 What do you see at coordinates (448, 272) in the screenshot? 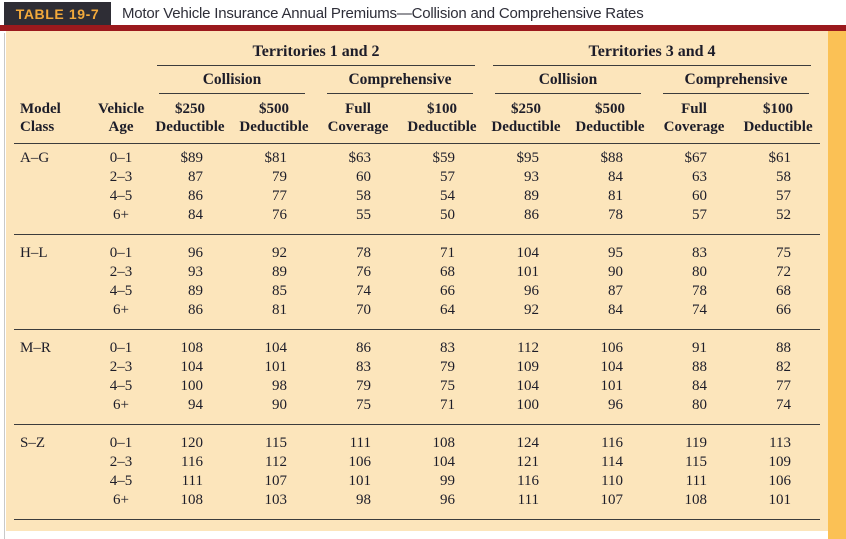
I see `premium-cell: 68` at bounding box center [448, 272].